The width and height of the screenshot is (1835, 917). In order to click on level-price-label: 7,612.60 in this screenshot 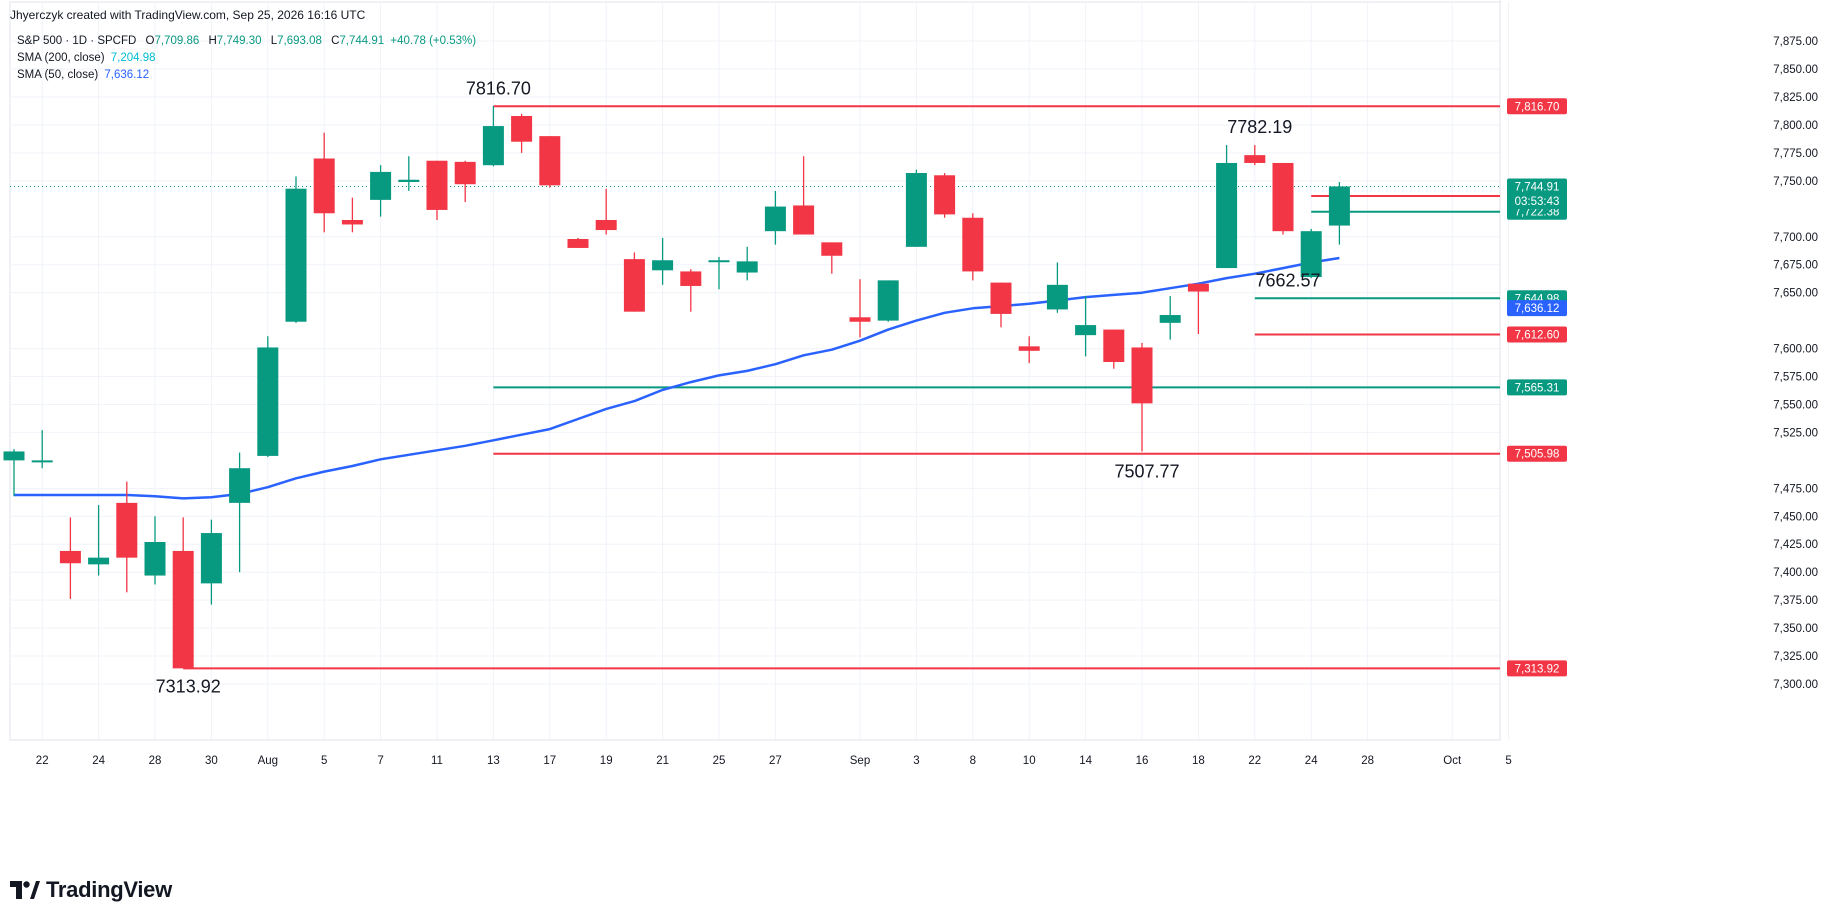, I will do `click(1537, 335)`.